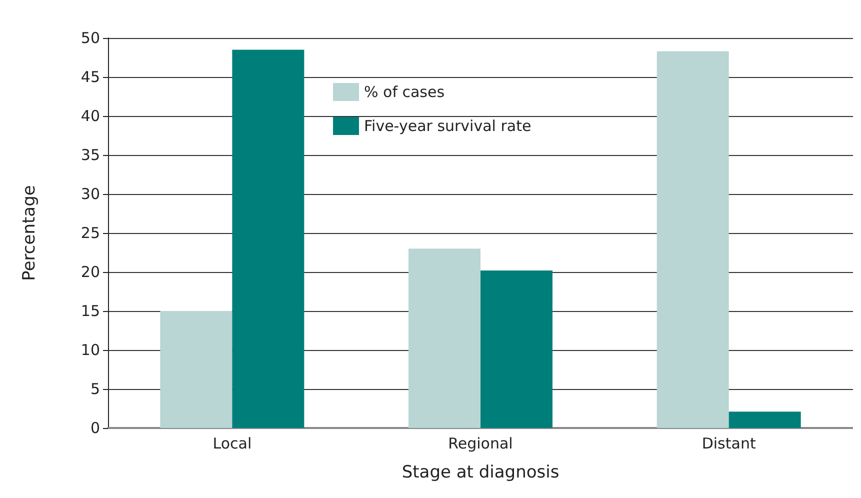 The width and height of the screenshot is (861, 498). What do you see at coordinates (90, 233) in the screenshot?
I see `y-tick-label: 25` at bounding box center [90, 233].